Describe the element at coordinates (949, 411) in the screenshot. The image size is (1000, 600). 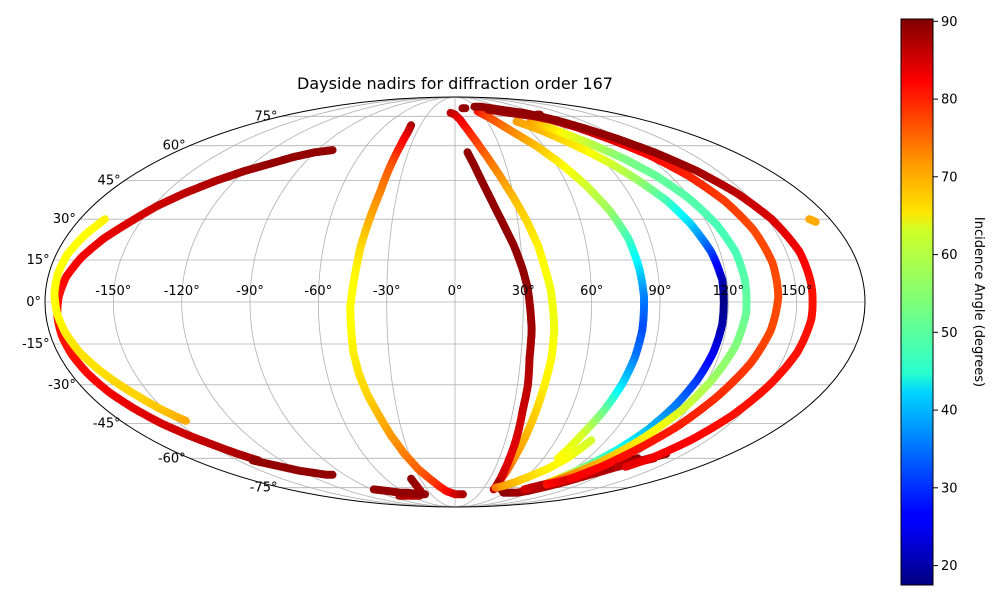
I see `colorbar-tick-label: 40` at that location.